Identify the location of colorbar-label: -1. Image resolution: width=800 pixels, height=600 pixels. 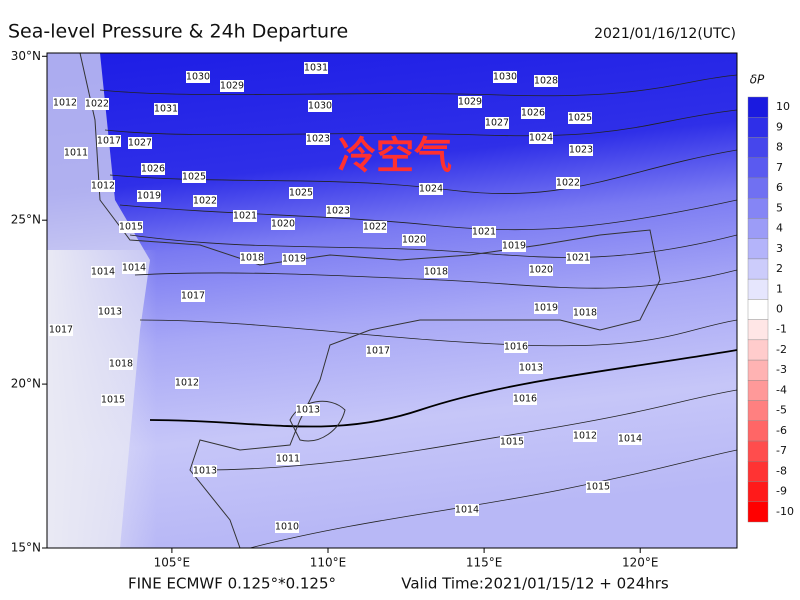
(781, 329).